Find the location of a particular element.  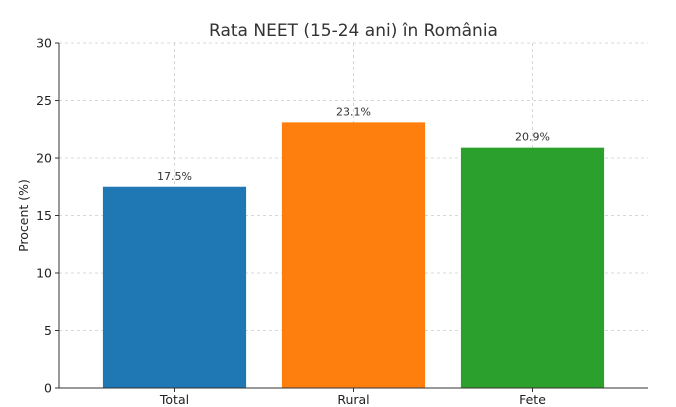

chart-title: Rata NEET (15-24 ani) în România is located at coordinates (353, 31).